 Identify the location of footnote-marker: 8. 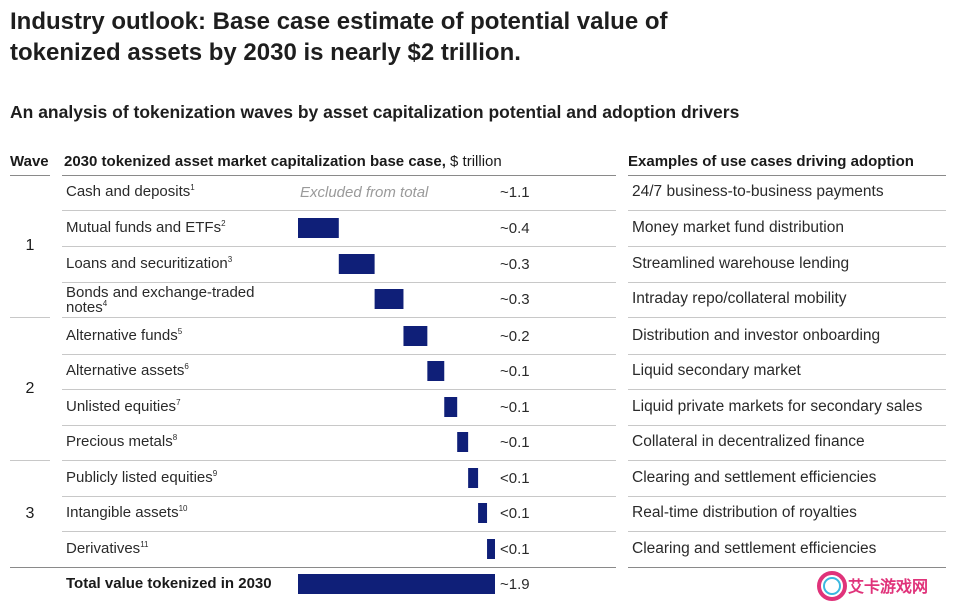
(175, 437).